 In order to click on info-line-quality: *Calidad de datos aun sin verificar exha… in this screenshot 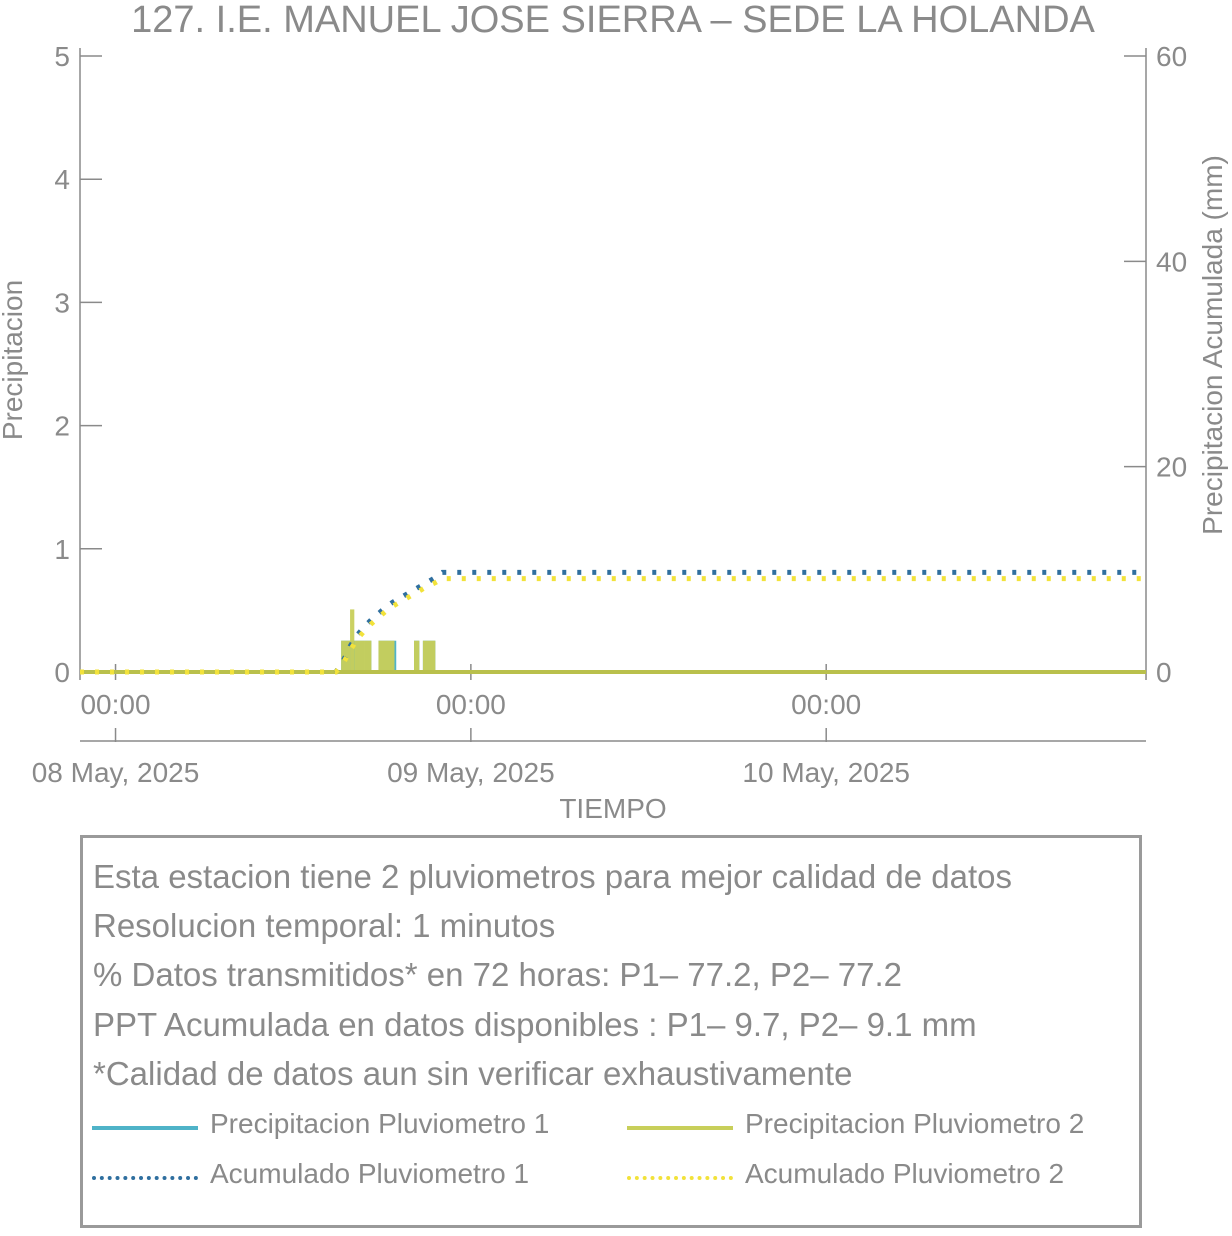, I will do `click(473, 1073)`.